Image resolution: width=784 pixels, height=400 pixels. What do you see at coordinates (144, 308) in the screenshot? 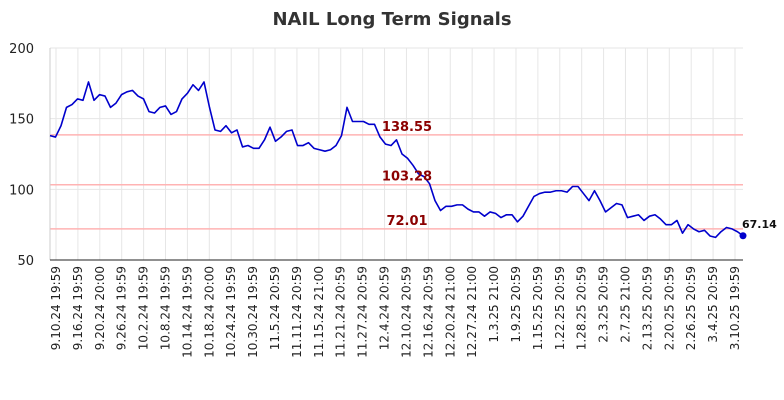
I see `x-tick-label: 10.2.24 19:59` at bounding box center [144, 308].